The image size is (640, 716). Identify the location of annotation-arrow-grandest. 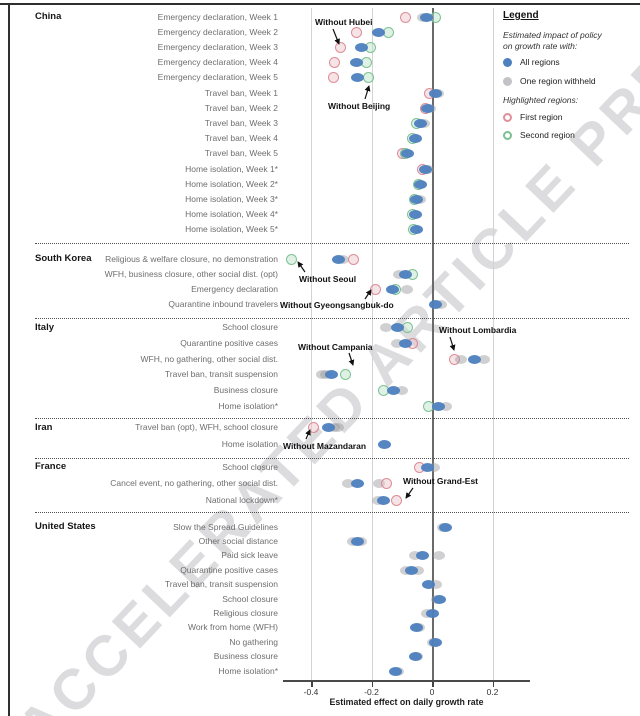
(409, 493).